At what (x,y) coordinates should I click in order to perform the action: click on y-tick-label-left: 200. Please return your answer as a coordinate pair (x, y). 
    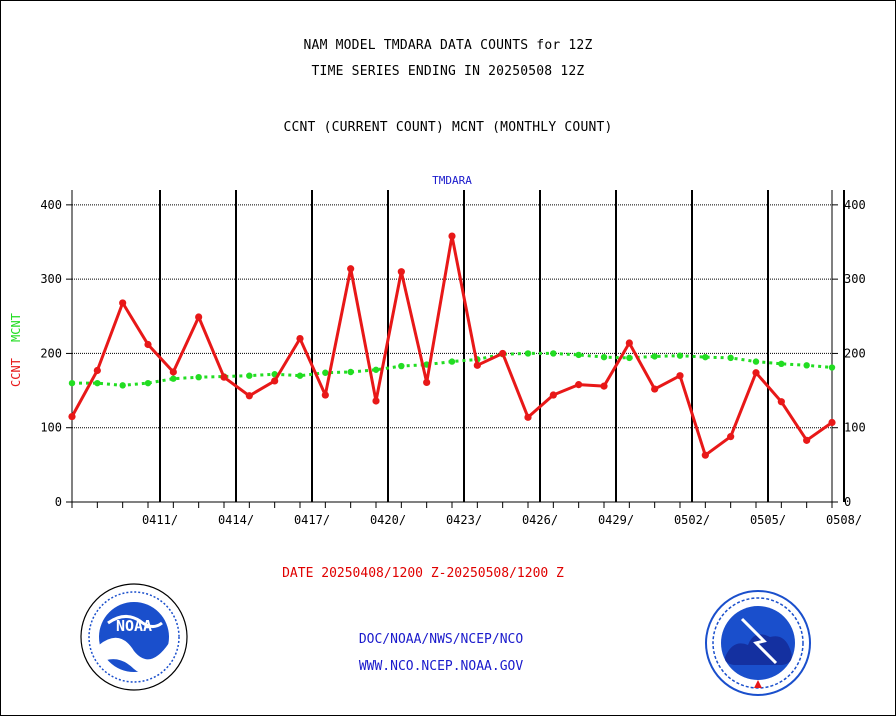
    Looking at the image, I should click on (51, 353).